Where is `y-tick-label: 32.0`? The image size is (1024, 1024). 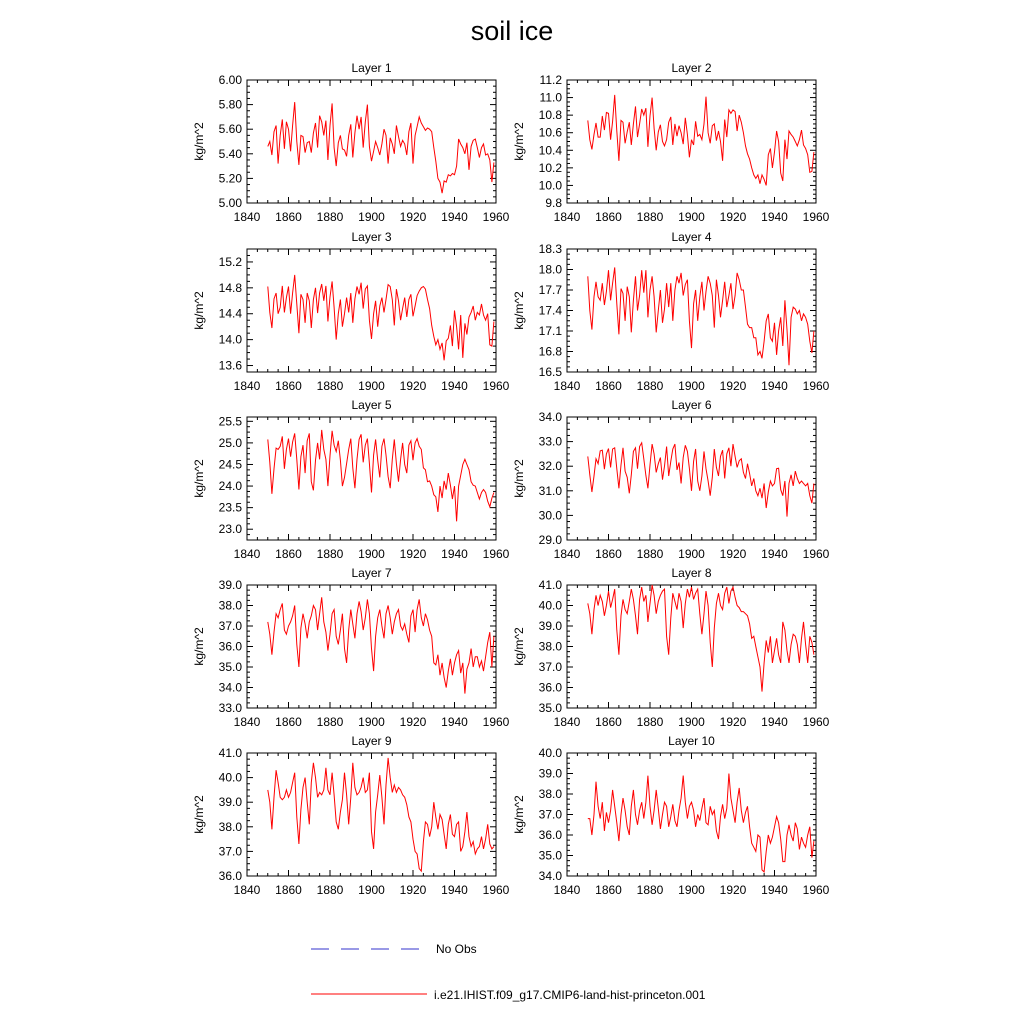
y-tick-label: 32.0 is located at coordinates (551, 466).